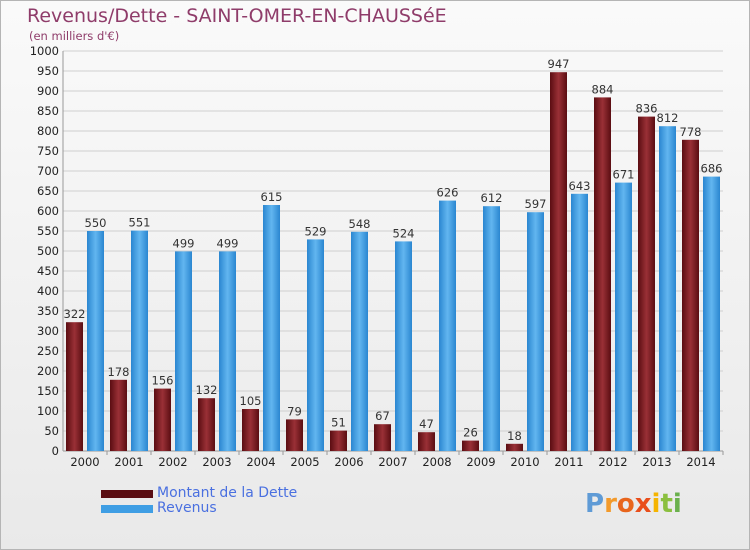 The width and height of the screenshot is (750, 550). Describe the element at coordinates (294, 411) in the screenshot. I see `value-label-dette-2005: 79` at that location.